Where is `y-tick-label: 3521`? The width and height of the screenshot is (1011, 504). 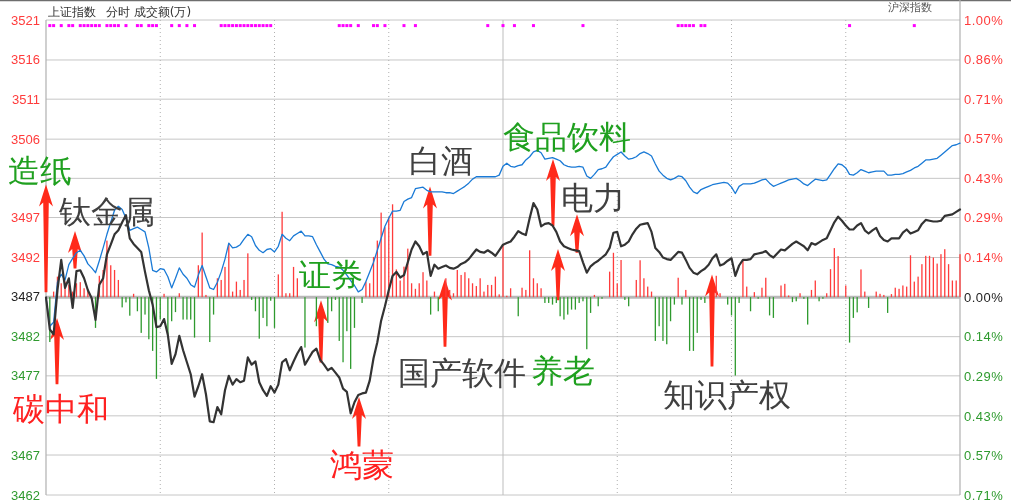 y-tick-label: 3521 is located at coordinates (25, 20).